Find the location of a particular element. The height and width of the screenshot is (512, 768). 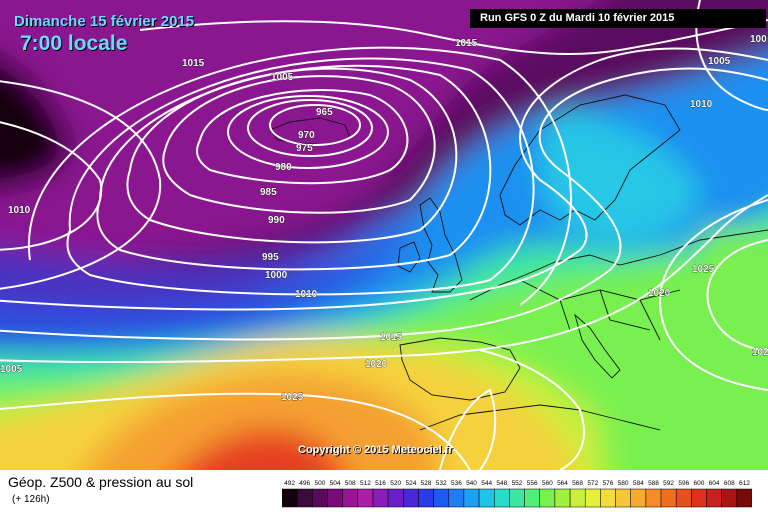

coast-ireland is located at coordinates (409, 257).